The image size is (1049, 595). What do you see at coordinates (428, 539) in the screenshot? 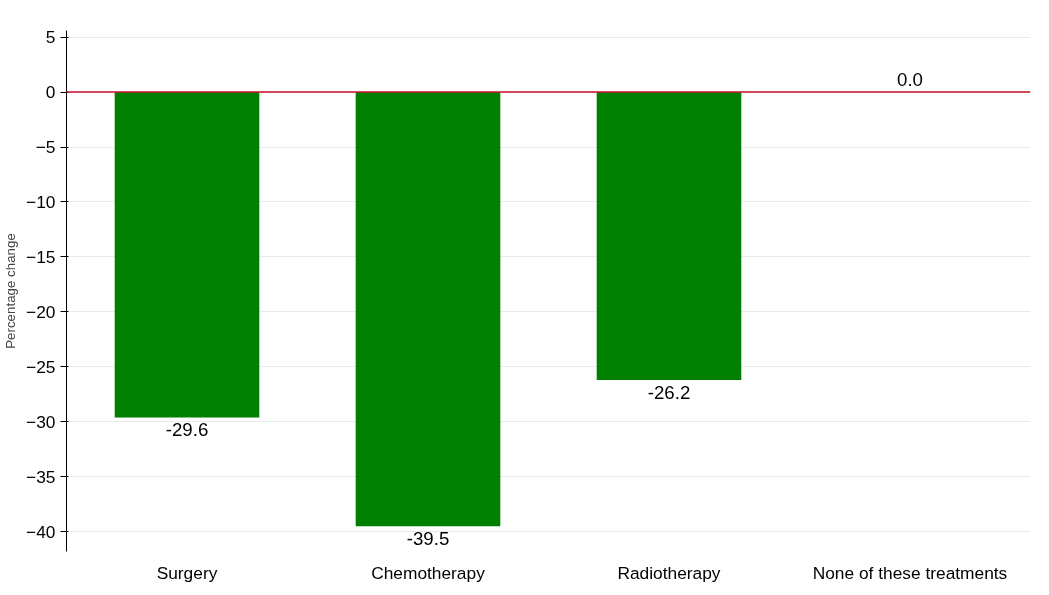
I see `data-label: -39.5` at bounding box center [428, 539].